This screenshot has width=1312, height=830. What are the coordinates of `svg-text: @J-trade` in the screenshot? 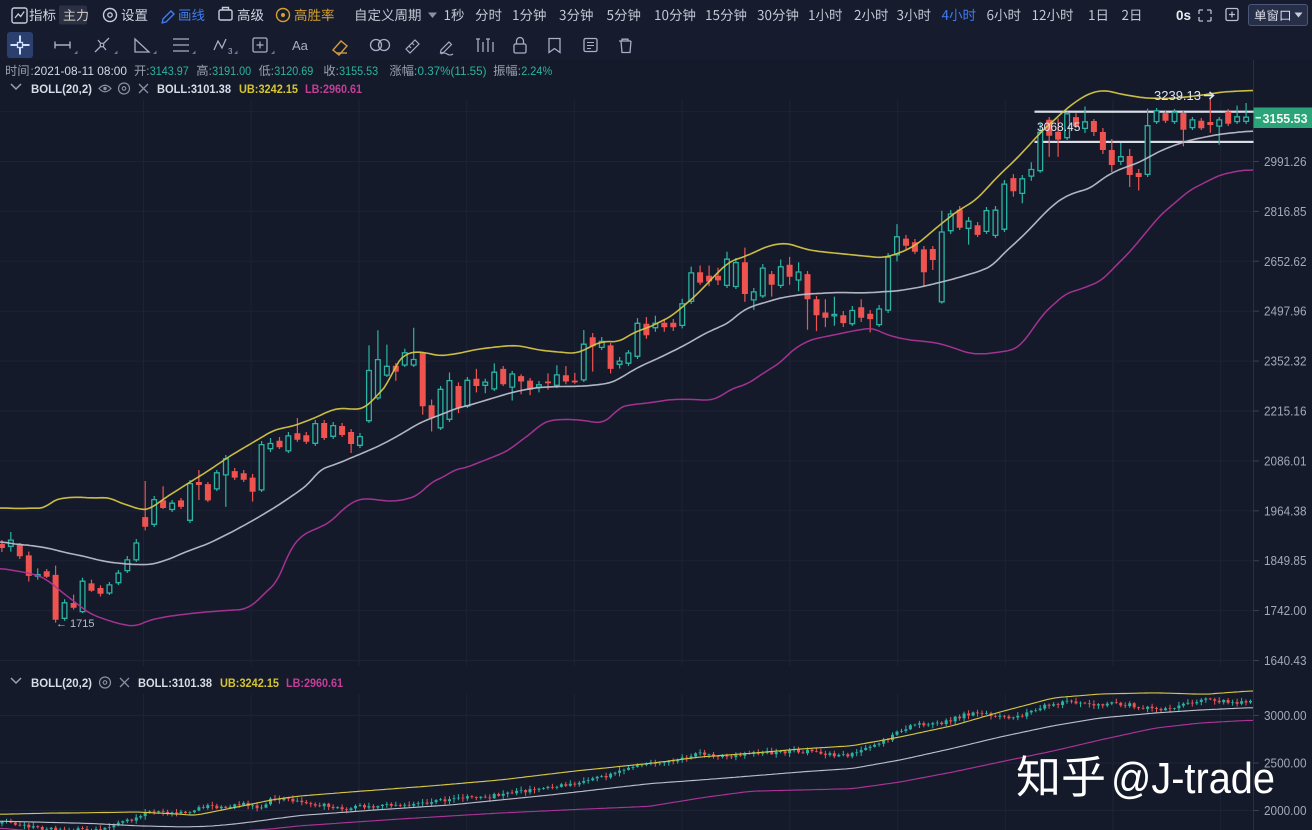 It's located at (1193, 778).